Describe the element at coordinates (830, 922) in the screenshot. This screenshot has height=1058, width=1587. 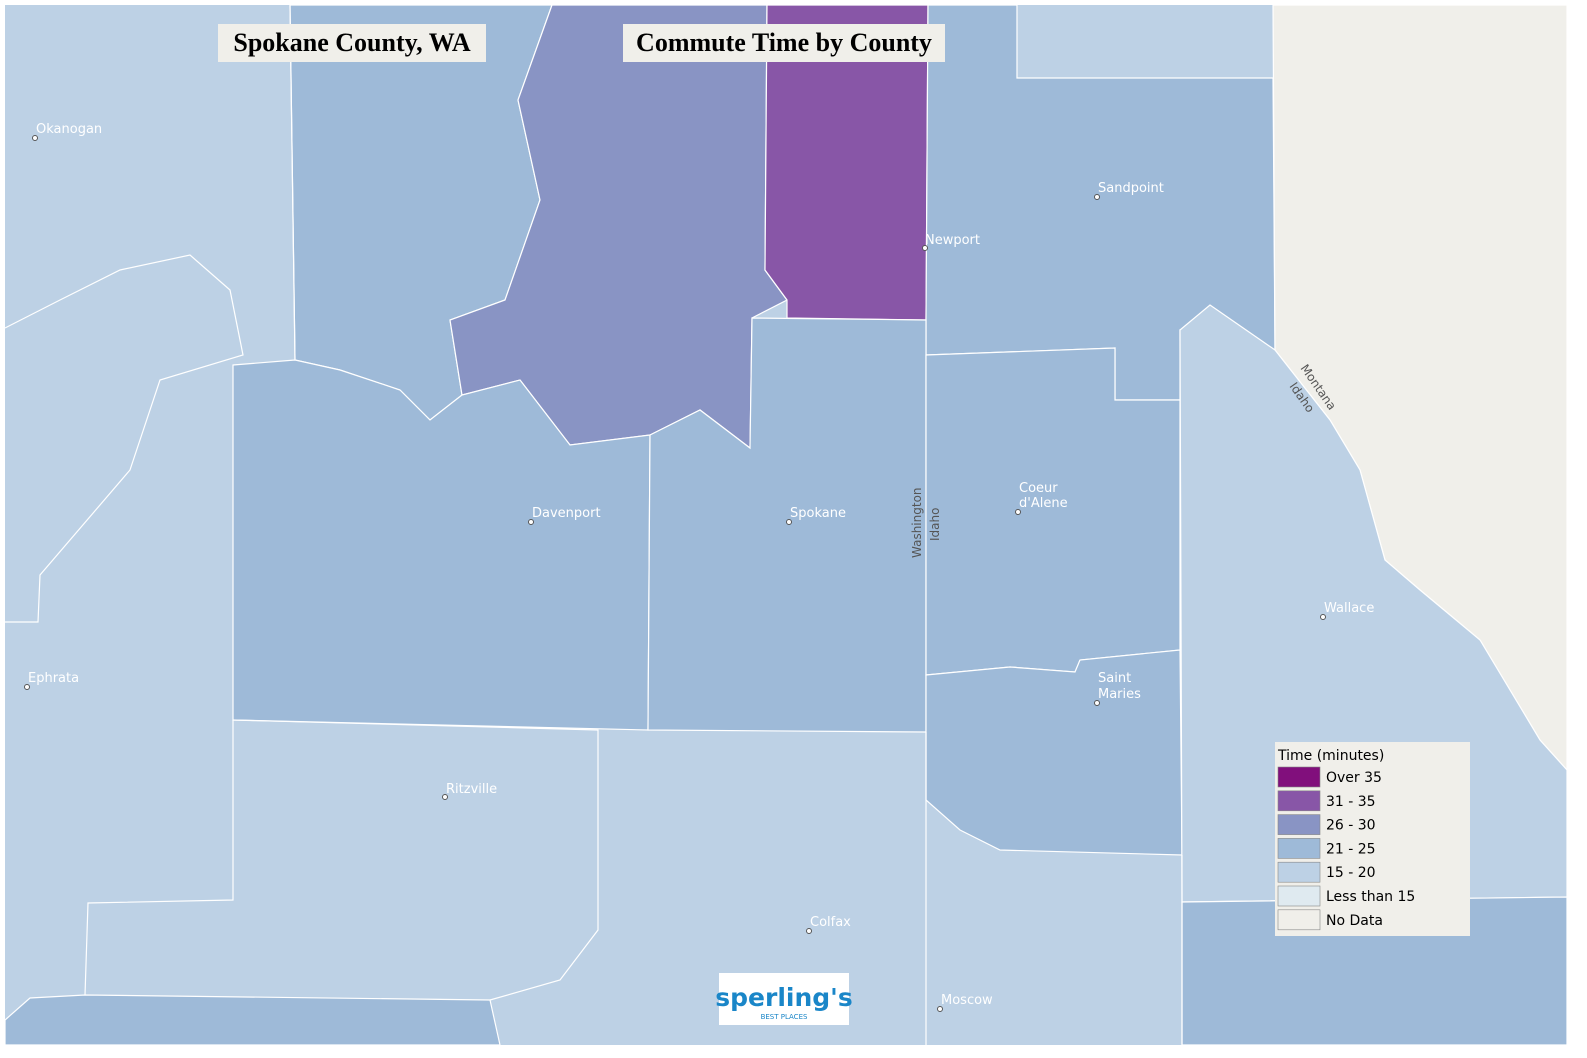
I see `place-label: Colfax` at that location.